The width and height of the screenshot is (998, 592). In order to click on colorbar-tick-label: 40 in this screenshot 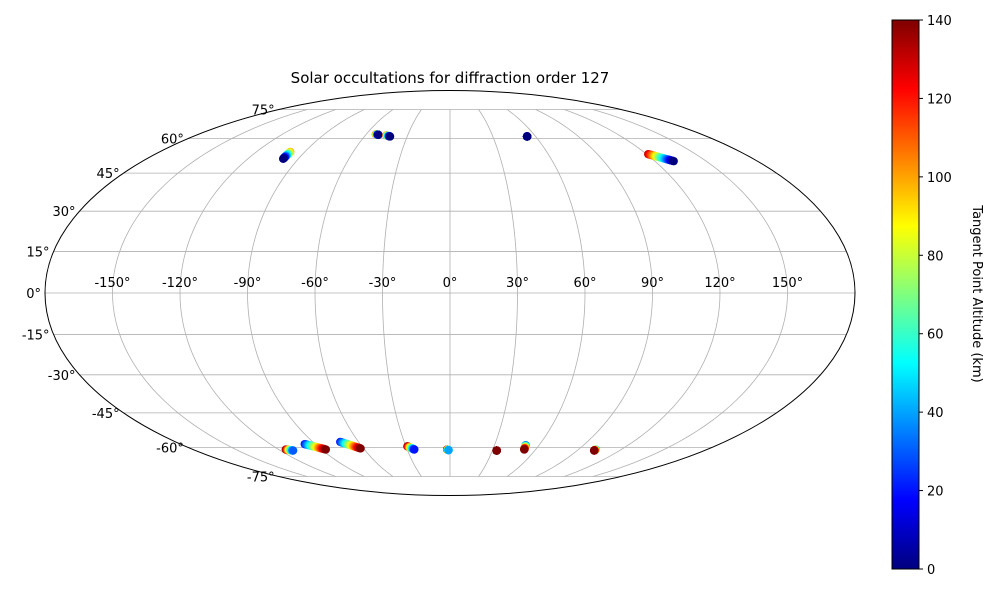, I will do `click(935, 413)`.